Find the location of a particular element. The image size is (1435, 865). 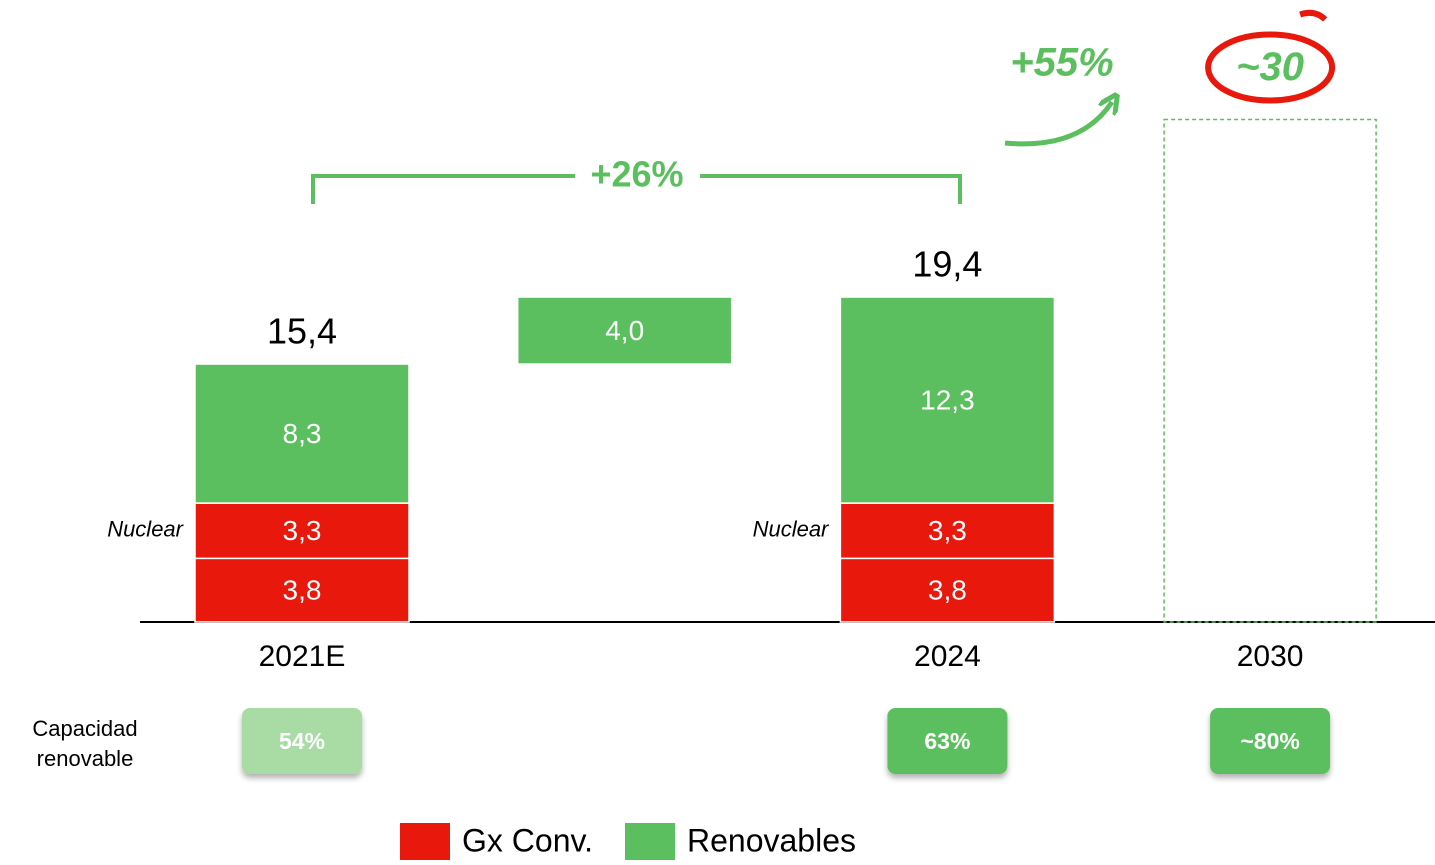

growth-bracket is located at coordinates (636, 189).